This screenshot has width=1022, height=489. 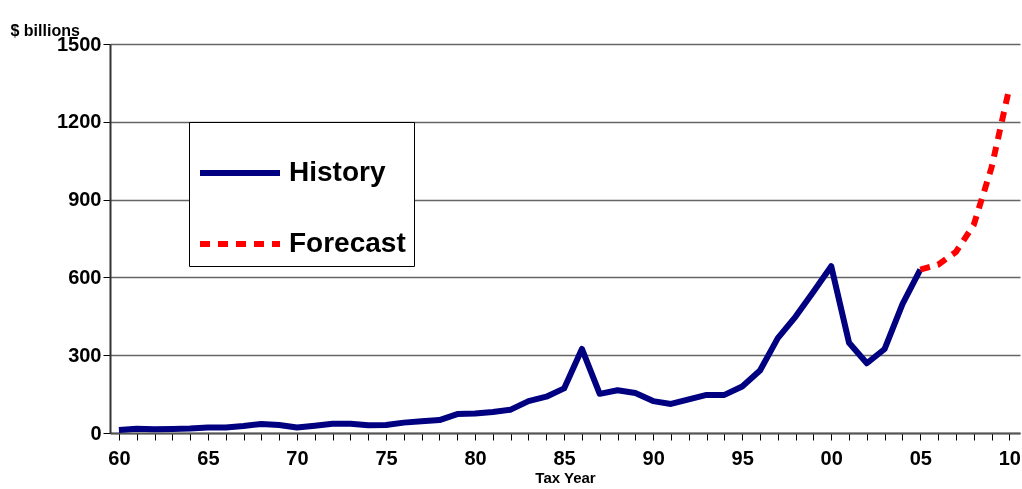 I want to click on x-tick-label: 95, so click(x=742, y=457).